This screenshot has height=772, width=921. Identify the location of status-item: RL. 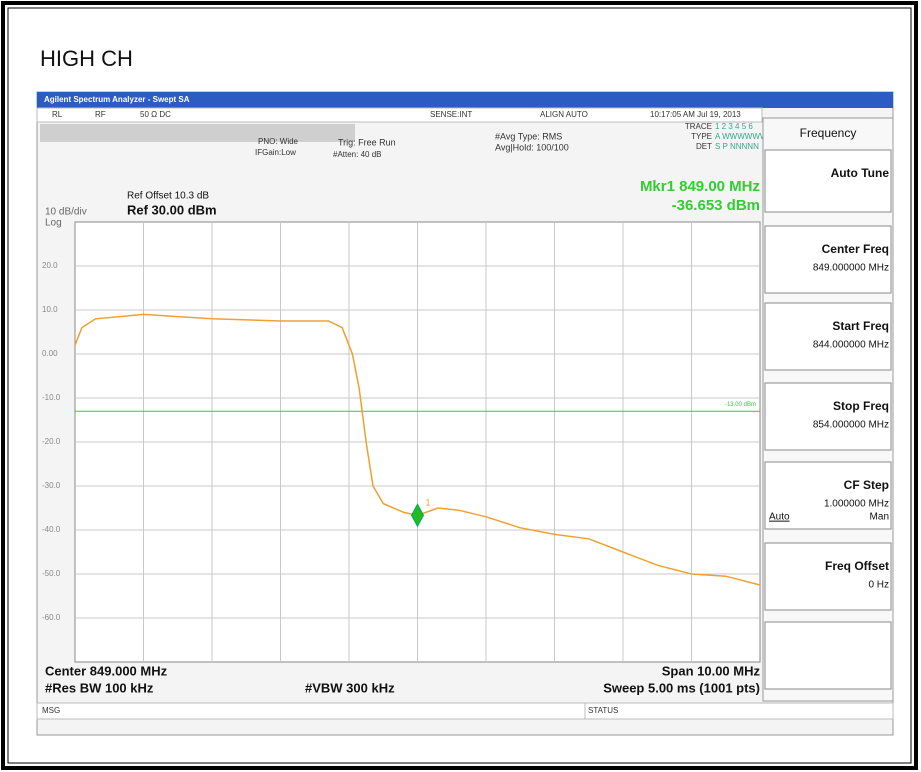
(57, 114).